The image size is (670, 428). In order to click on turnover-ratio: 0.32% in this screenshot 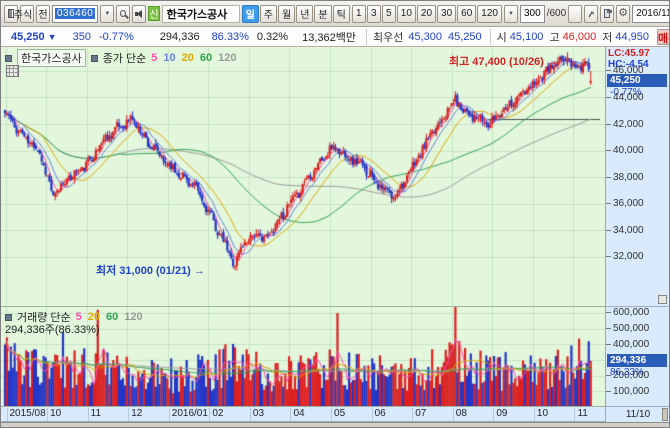, I will do `click(272, 36)`.